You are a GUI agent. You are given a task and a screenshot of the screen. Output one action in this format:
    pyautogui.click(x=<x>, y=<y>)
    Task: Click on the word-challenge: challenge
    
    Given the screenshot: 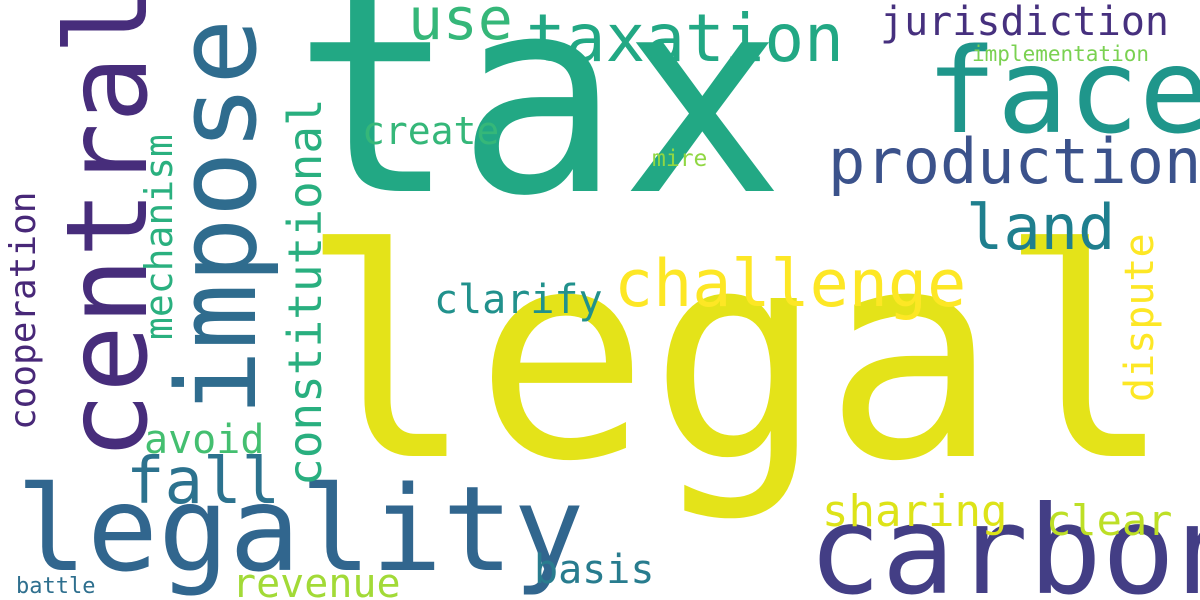 What is the action you would take?
    pyautogui.click(x=790, y=284)
    